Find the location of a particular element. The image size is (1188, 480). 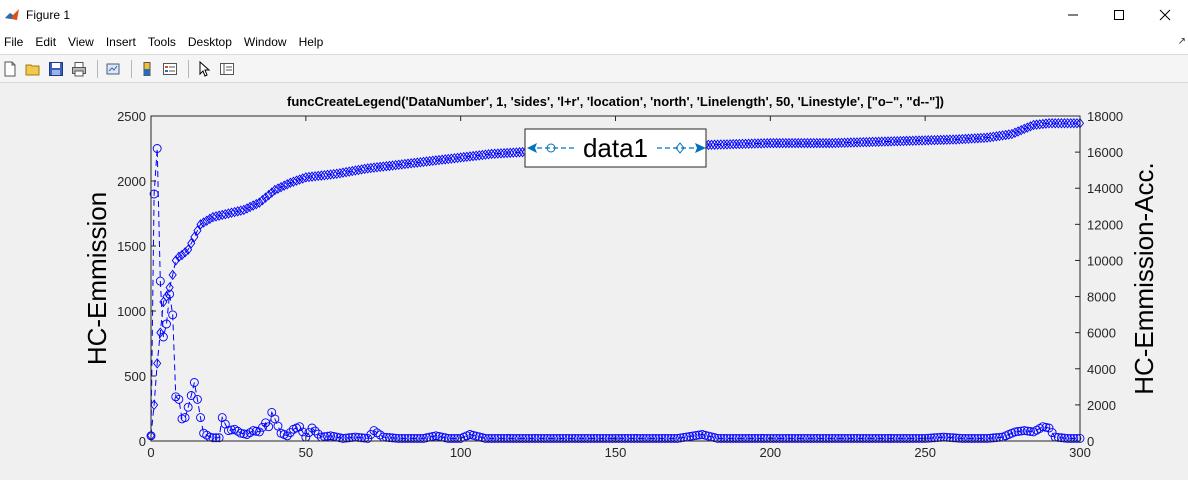

pointer-button is located at coordinates (204, 69).